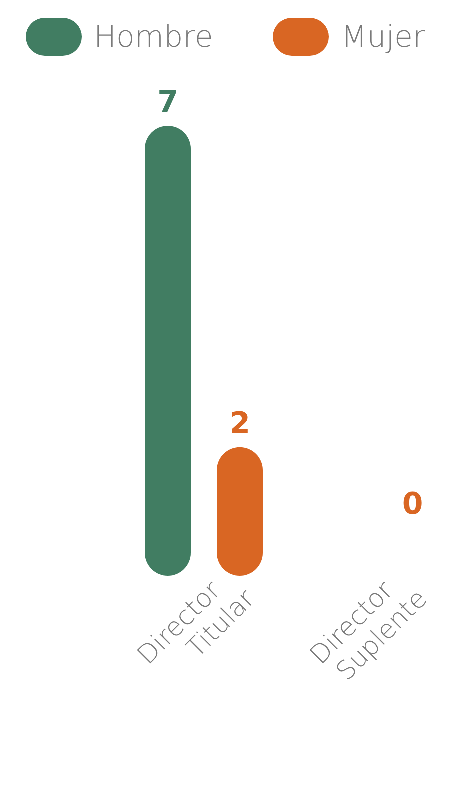  Describe the element at coordinates (168, 102) in the screenshot. I see `data-label: 7` at that location.